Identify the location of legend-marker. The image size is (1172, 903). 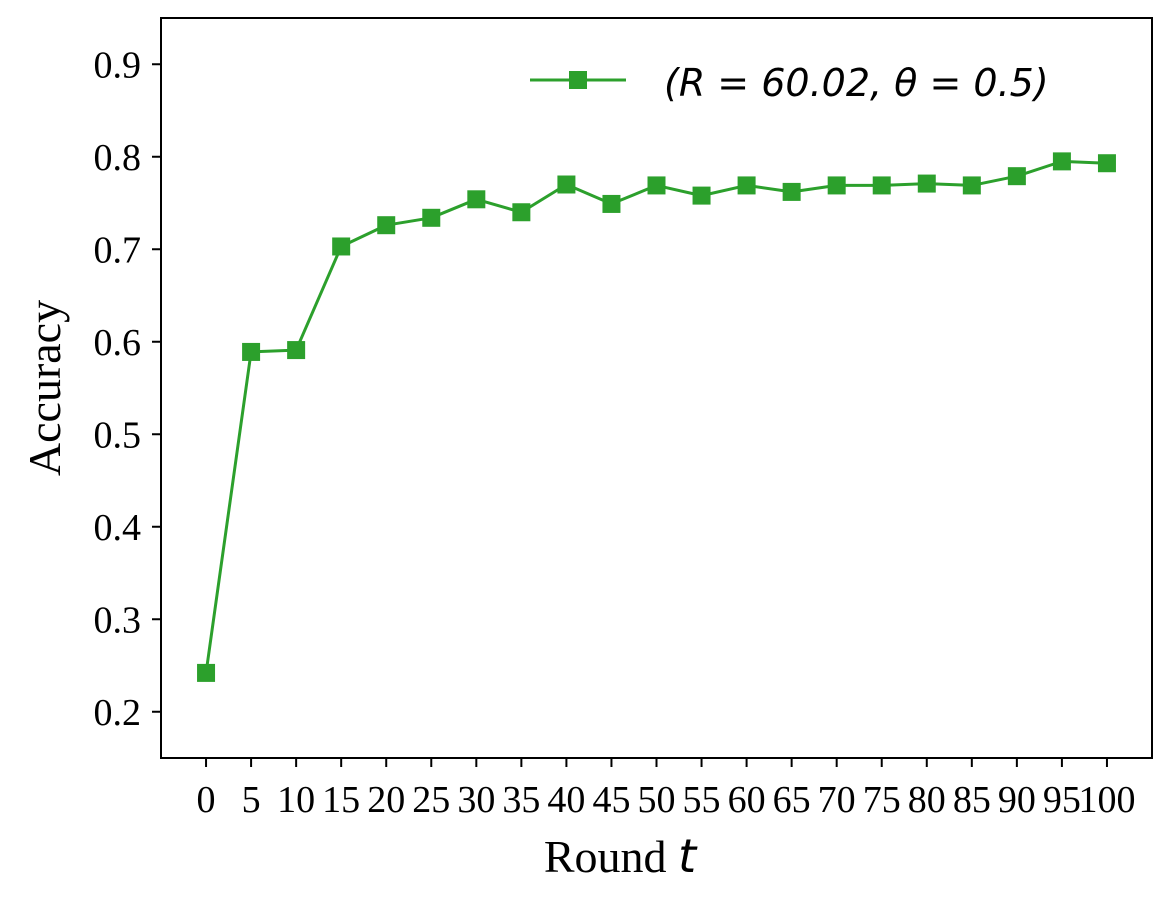
(578, 80).